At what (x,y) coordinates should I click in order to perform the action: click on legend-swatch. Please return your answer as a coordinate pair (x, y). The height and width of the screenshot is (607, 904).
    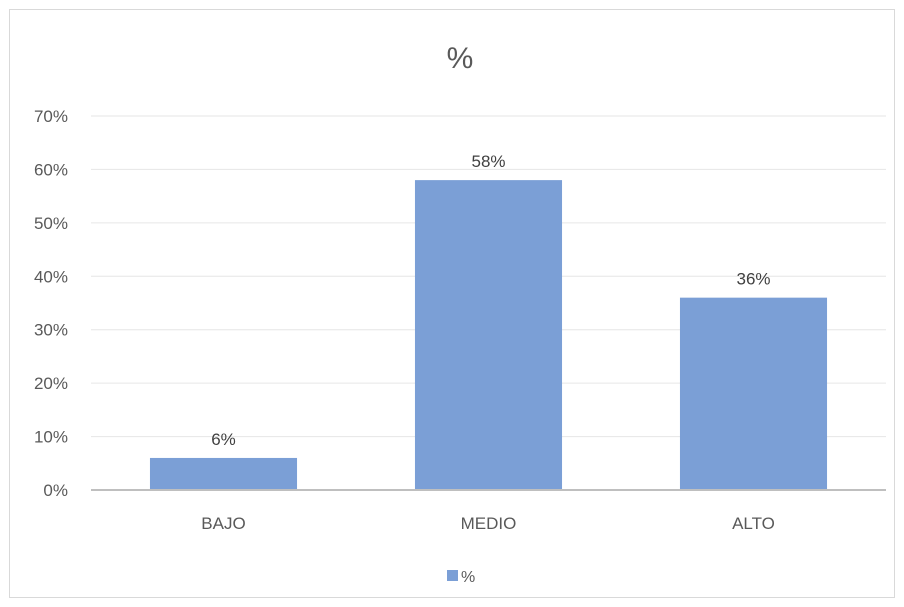
    Looking at the image, I should click on (452, 575).